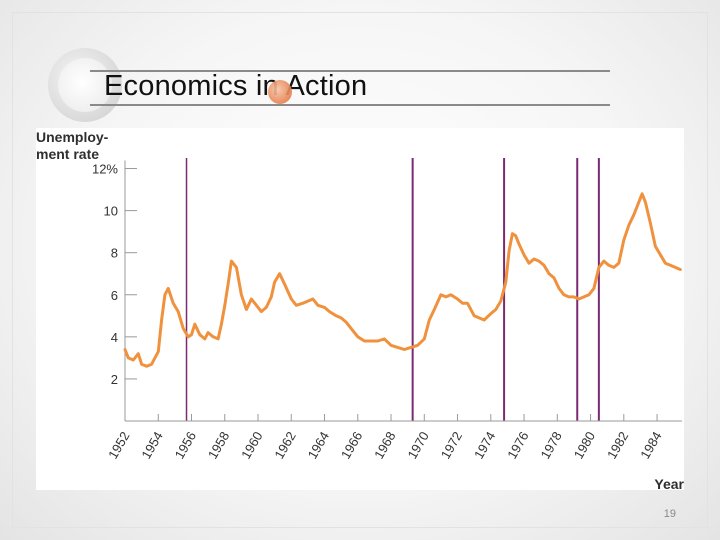 The image size is (720, 540). Describe the element at coordinates (284, 445) in the screenshot. I see `x-tick-label-1962: 1962` at that location.